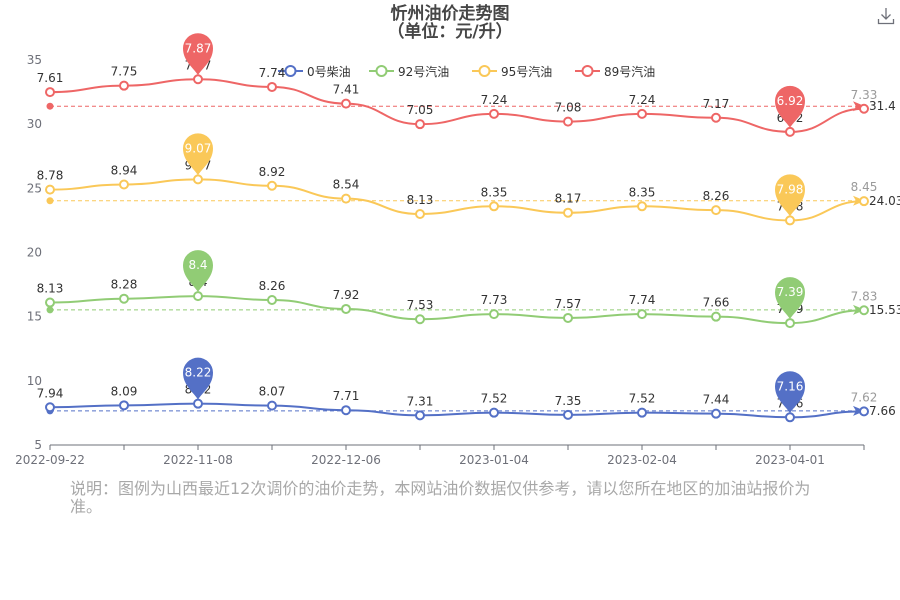 The image size is (900, 600). What do you see at coordinates (864, 95) in the screenshot?
I see `data-label: 7.33` at bounding box center [864, 95].